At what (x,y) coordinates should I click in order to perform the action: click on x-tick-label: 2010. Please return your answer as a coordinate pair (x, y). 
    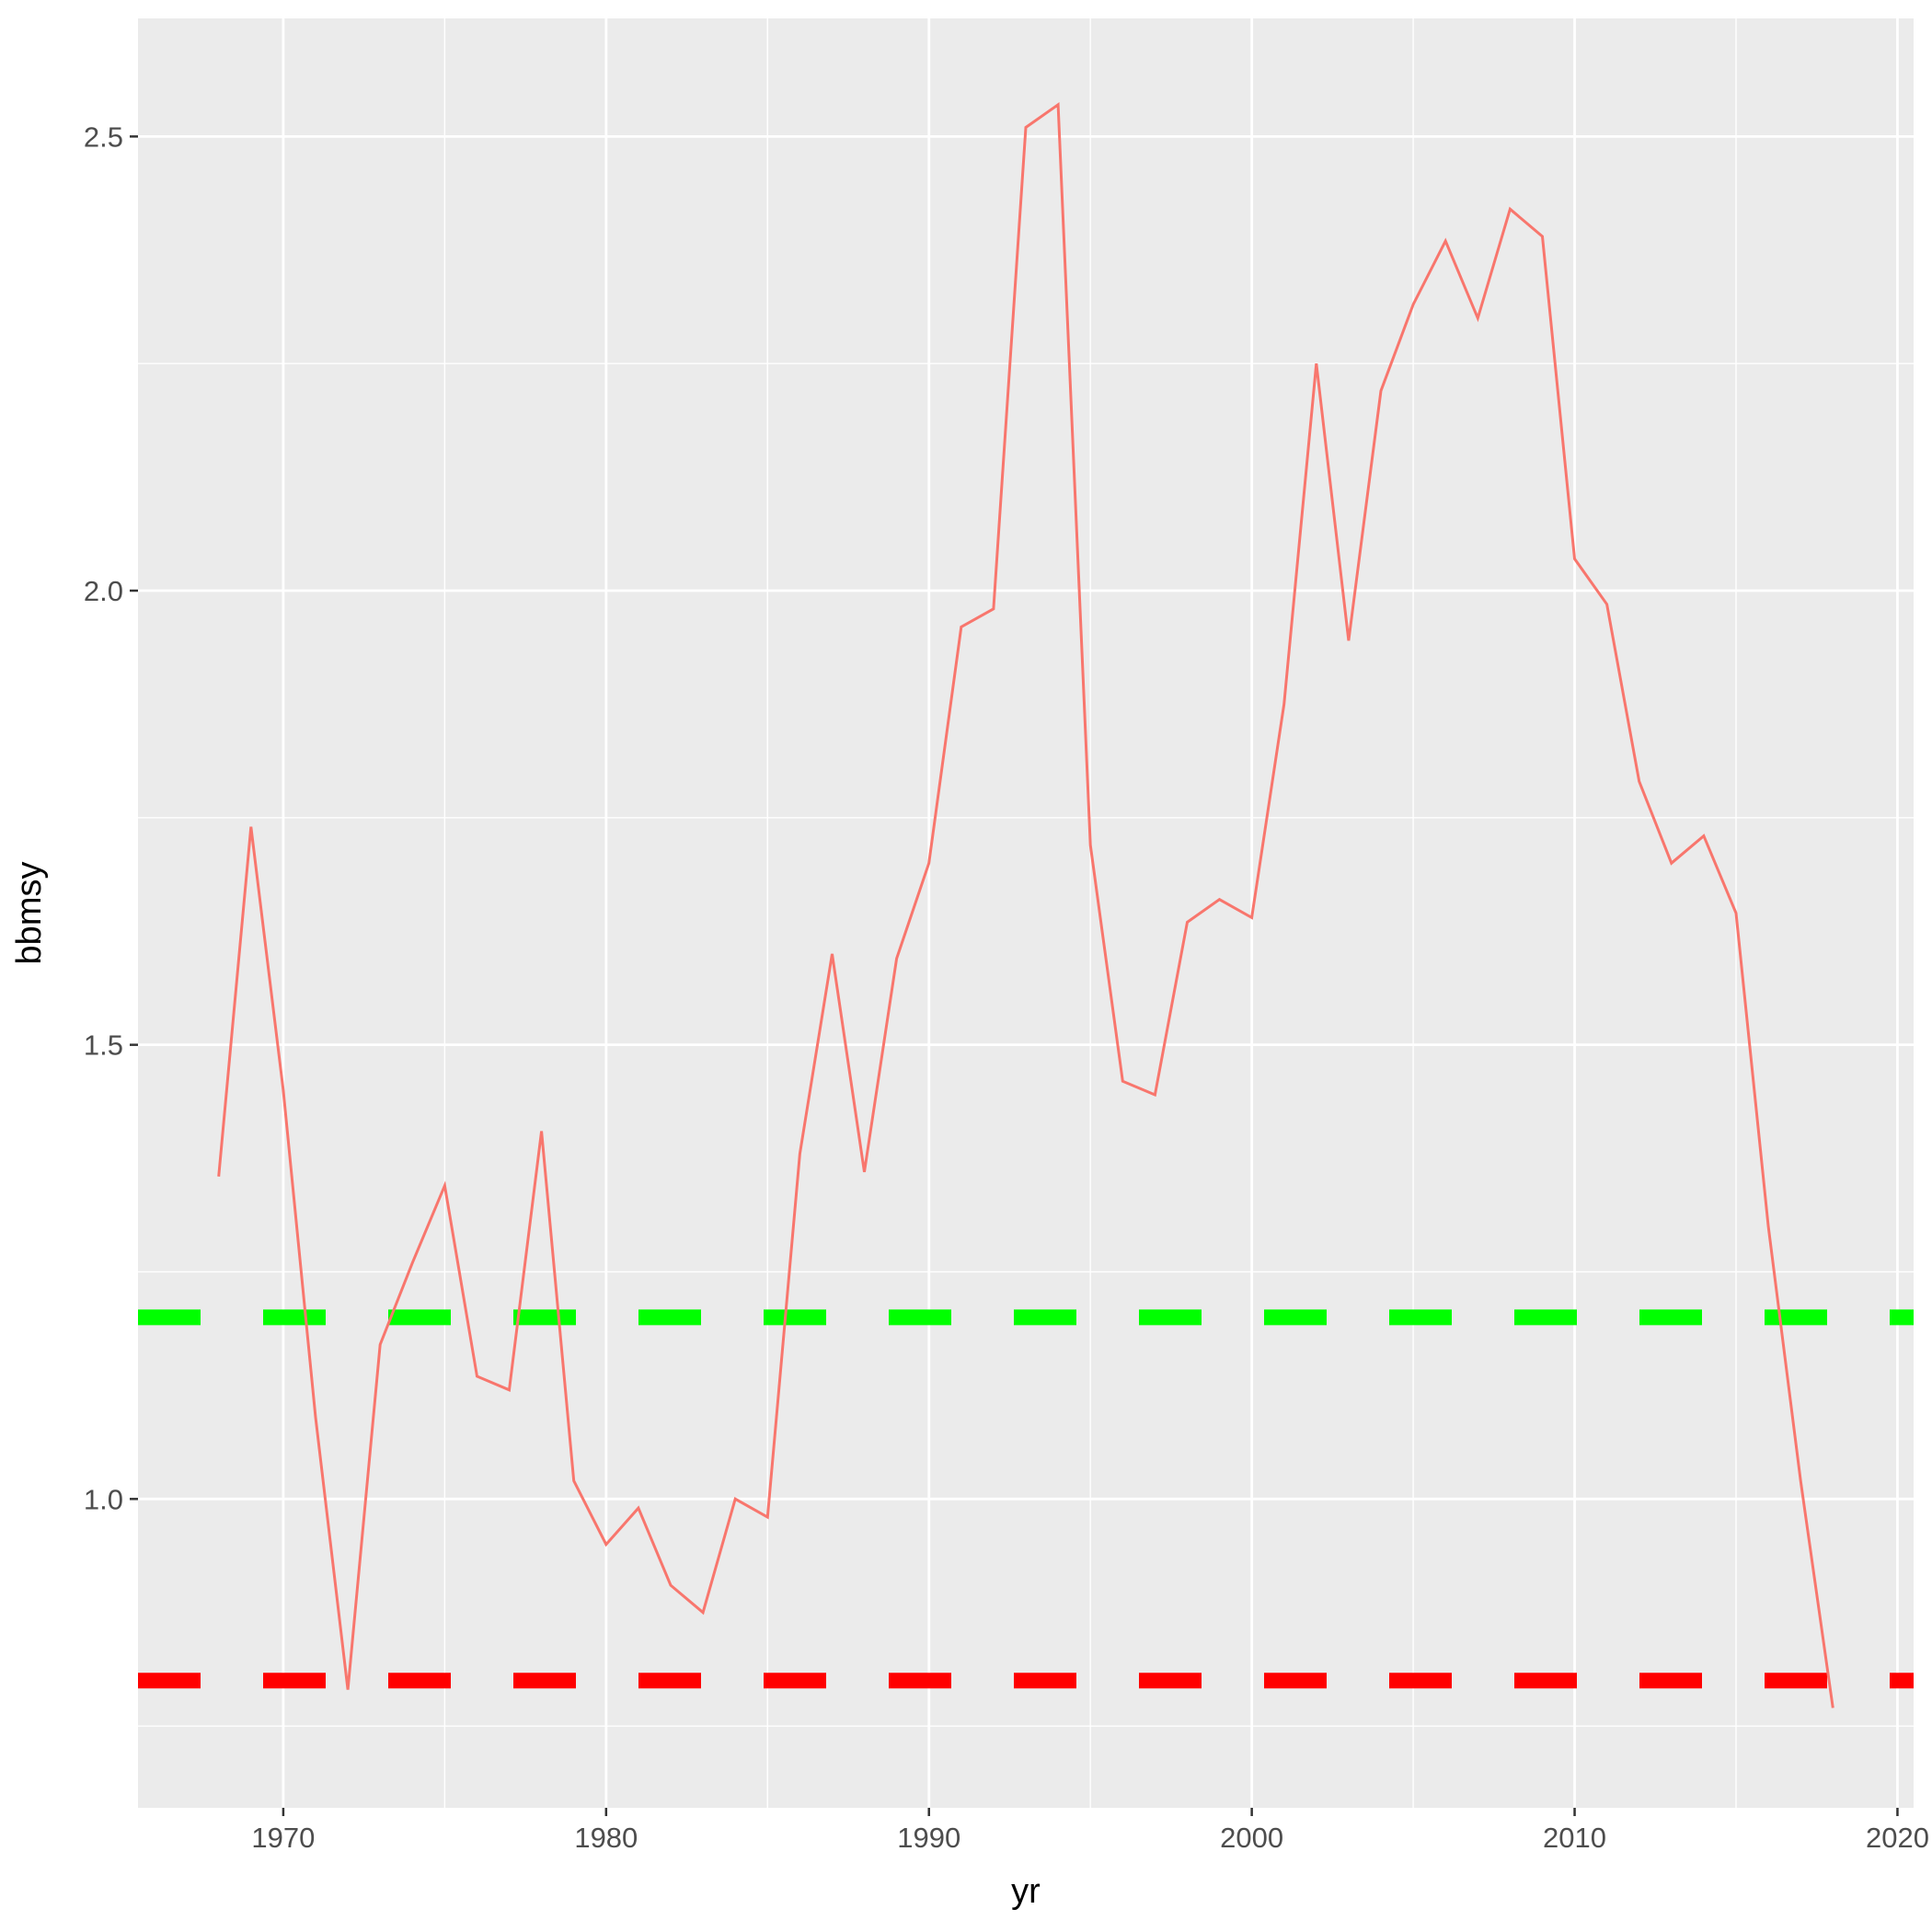
    Looking at the image, I should click on (1574, 1838).